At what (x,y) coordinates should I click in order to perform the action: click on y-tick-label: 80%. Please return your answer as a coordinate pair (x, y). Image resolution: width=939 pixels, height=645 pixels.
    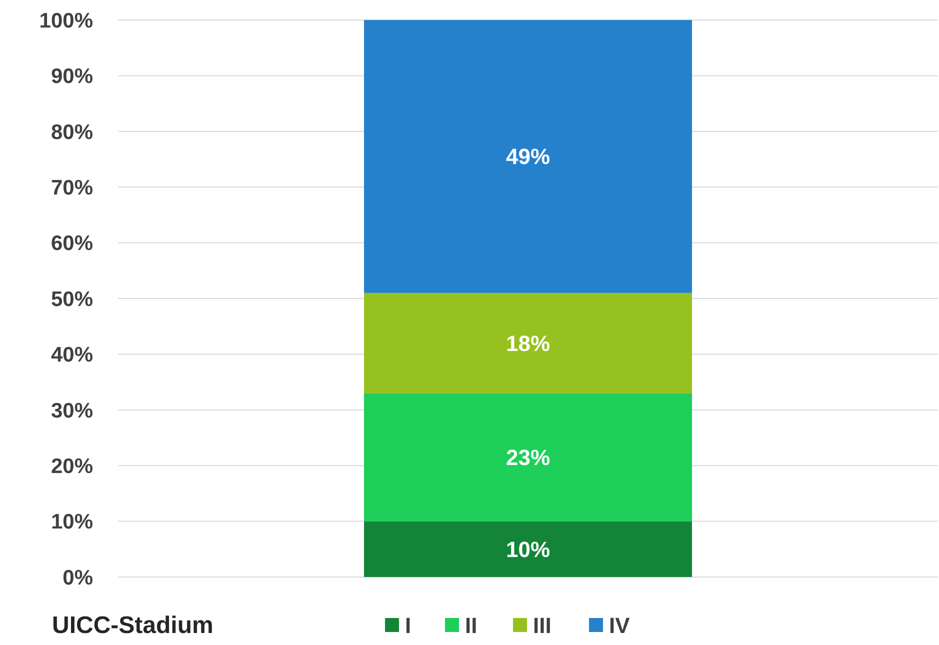
    Looking at the image, I should click on (72, 132).